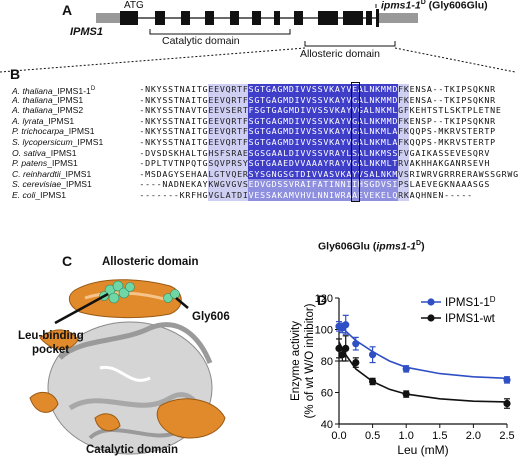 The width and height of the screenshot is (520, 462). What do you see at coordinates (470, 302) in the screenshot?
I see `legend-label: IPMS1-1D` at bounding box center [470, 302].